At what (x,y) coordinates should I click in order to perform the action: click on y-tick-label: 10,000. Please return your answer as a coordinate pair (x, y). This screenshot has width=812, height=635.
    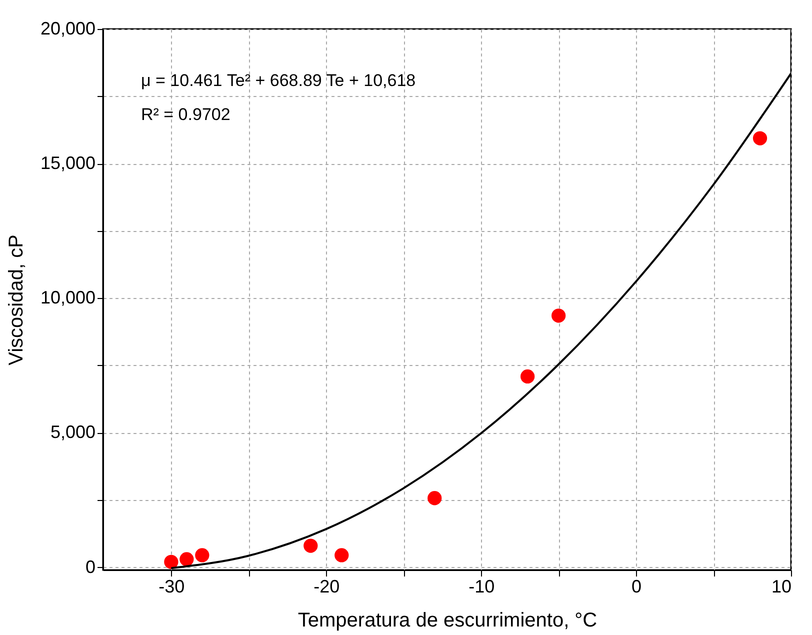
    Looking at the image, I should click on (68, 298).